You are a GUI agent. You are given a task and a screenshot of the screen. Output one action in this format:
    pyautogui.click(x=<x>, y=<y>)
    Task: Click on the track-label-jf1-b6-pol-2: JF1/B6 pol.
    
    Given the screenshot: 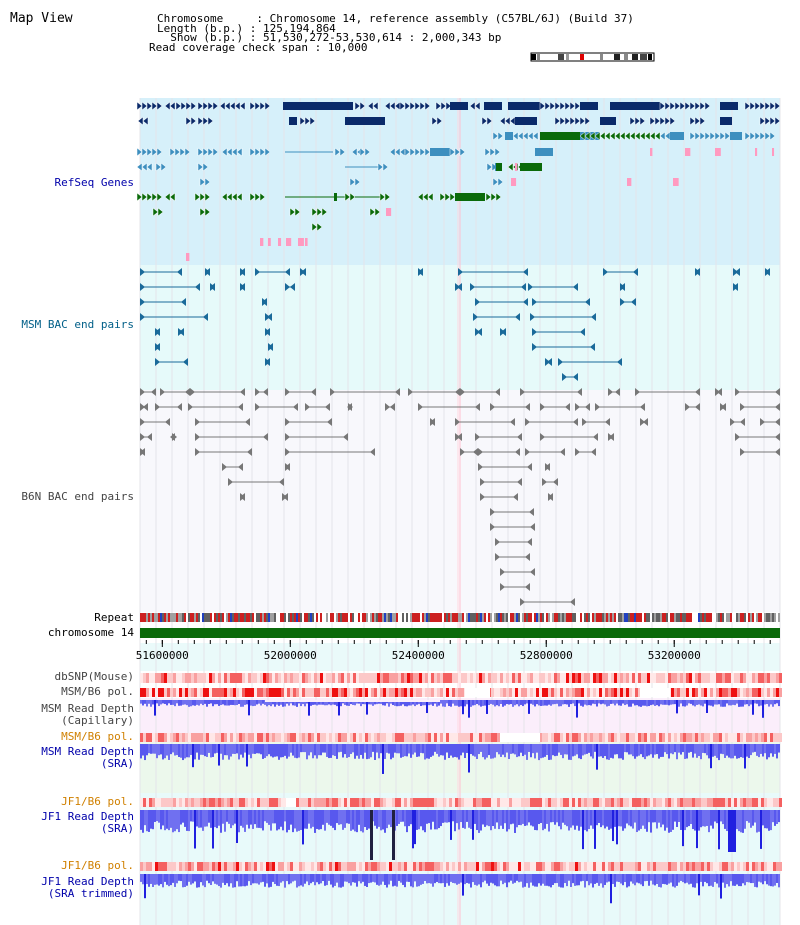 What is the action you would take?
    pyautogui.click(x=97, y=865)
    